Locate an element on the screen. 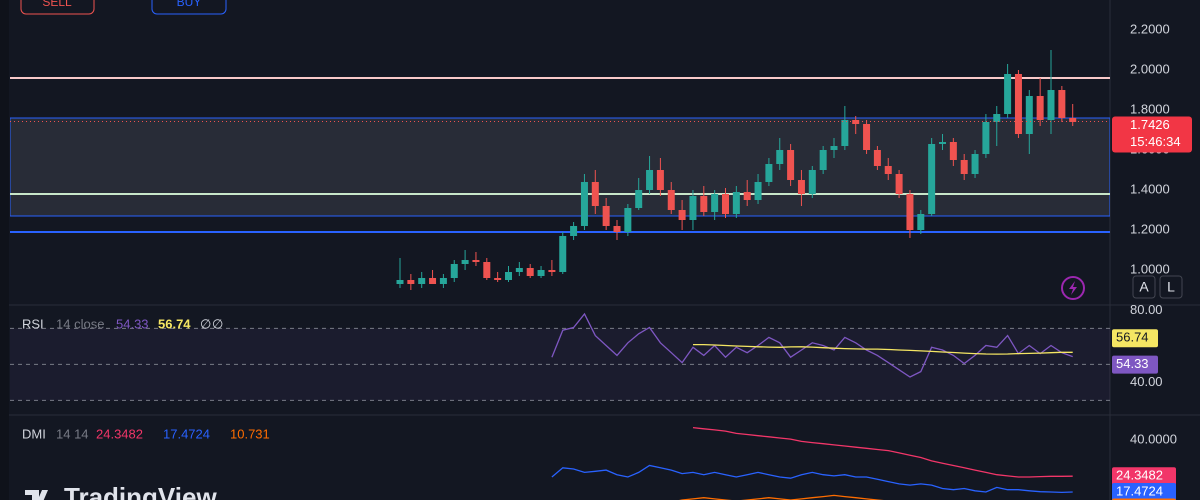 This screenshot has width=1200, height=500. y-tick-label: 1.0000 is located at coordinates (1150, 268).